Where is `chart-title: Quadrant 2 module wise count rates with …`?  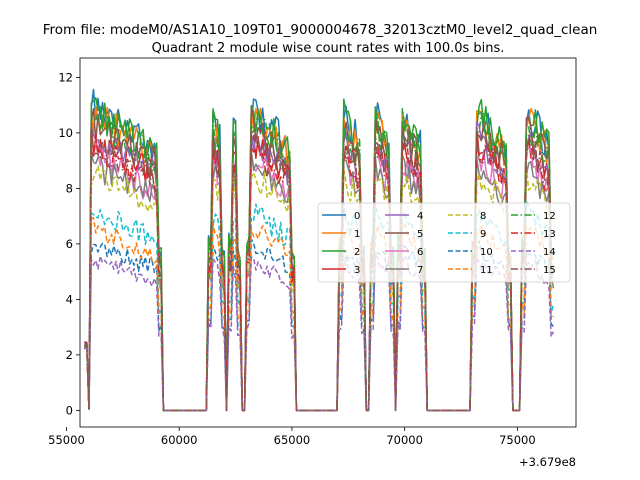
chart-title: Quadrant 2 module wise count rates with … is located at coordinates (328, 48).